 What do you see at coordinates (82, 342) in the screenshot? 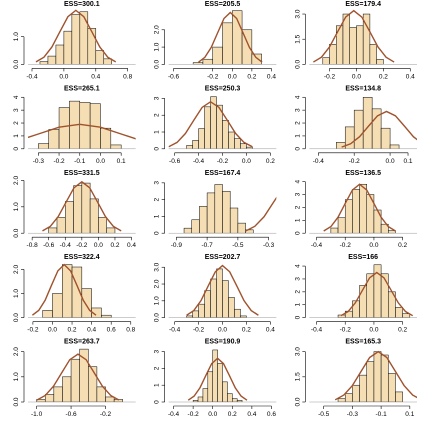
I see `chart-title: ESS=263.7` at bounding box center [82, 342].